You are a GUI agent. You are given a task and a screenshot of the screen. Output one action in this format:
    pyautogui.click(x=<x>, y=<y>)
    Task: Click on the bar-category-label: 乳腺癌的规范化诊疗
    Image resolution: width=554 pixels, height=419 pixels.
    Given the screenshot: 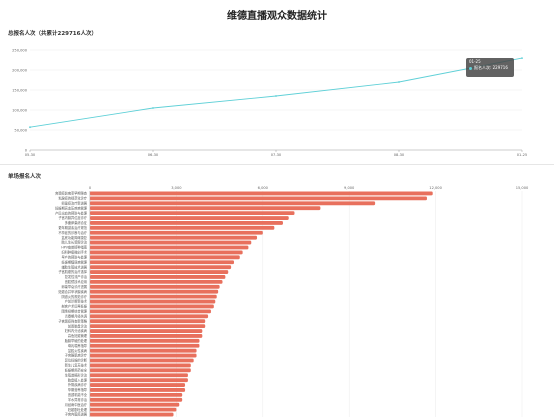 What is the action you would take?
    pyautogui.click(x=72, y=198)
    